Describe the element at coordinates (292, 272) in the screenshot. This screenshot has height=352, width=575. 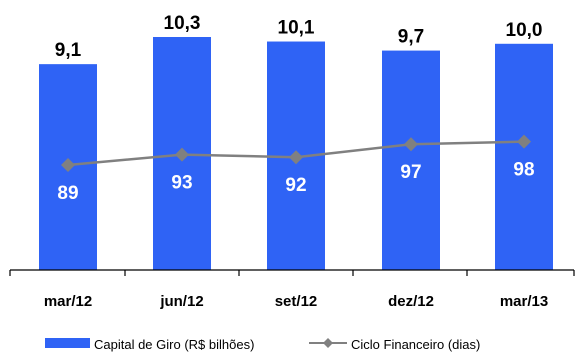
I see `x-axis` at that location.